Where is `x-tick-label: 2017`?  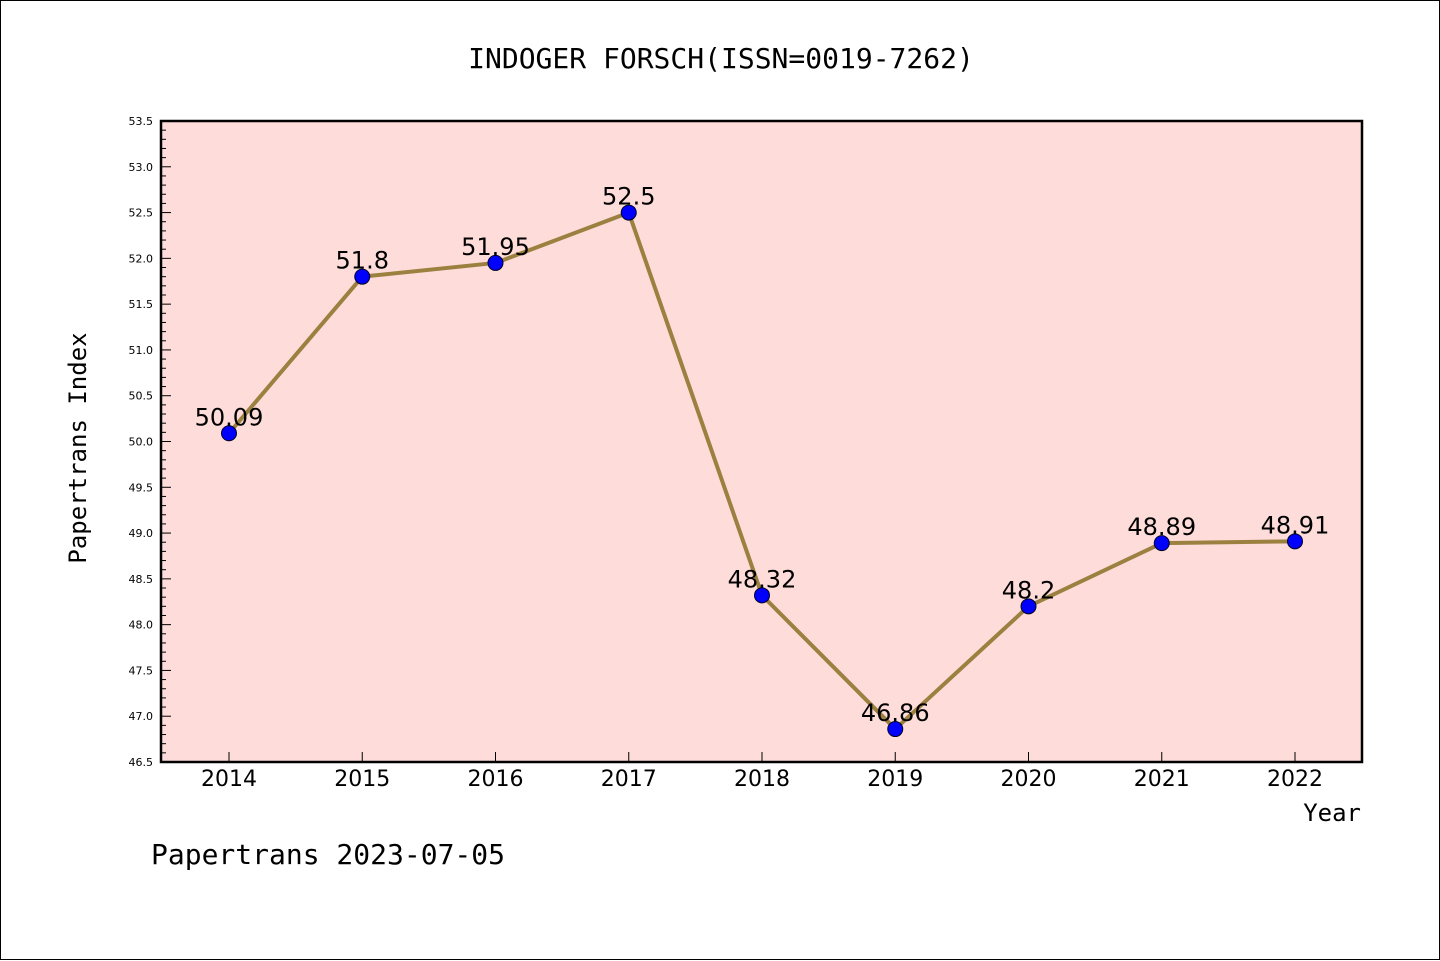
x-tick-label: 2017 is located at coordinates (629, 779).